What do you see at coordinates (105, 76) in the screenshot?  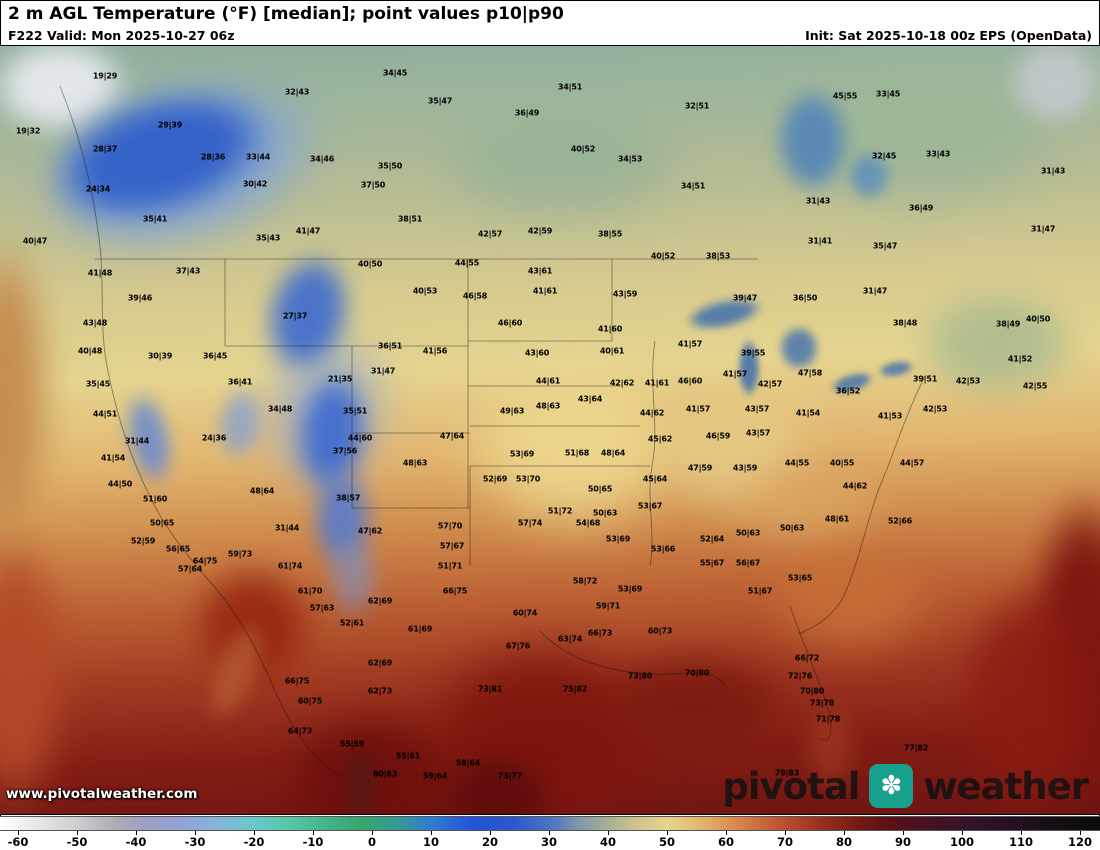 I see `point-value: 19|29` at bounding box center [105, 76].